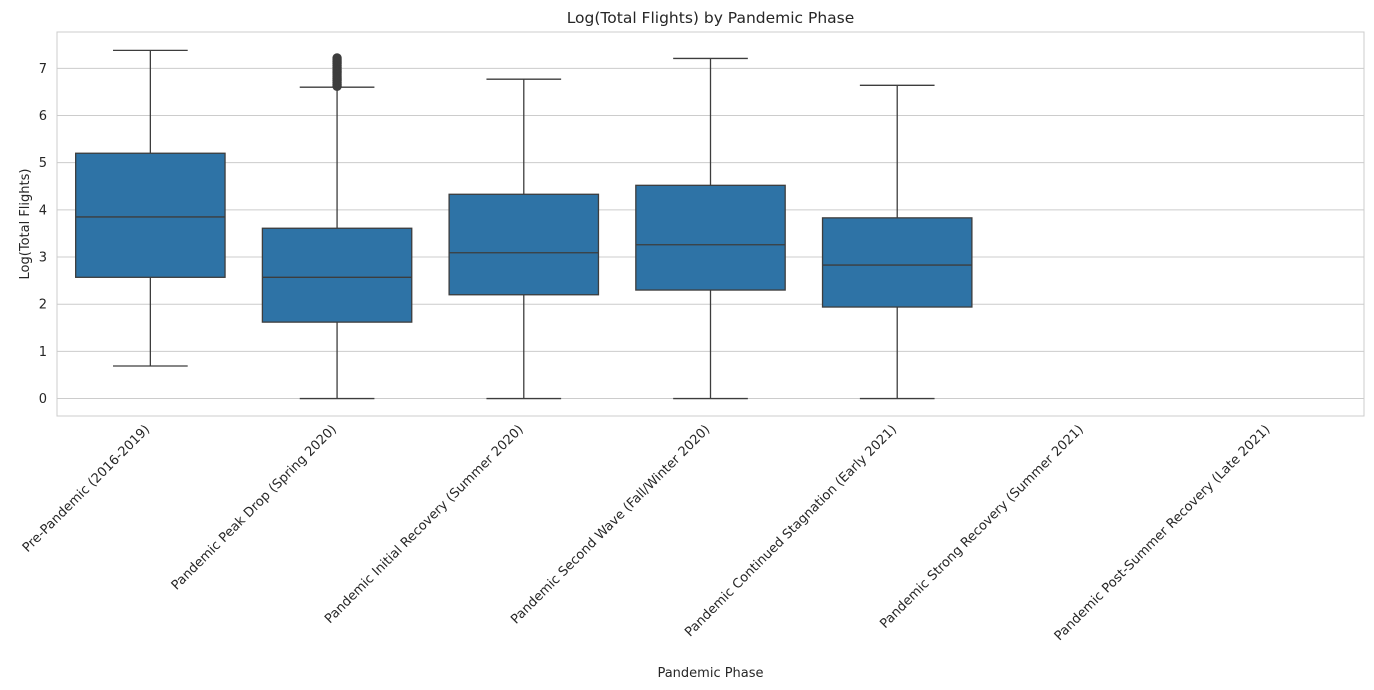  I want to click on y-tick-label: 2, so click(43, 305).